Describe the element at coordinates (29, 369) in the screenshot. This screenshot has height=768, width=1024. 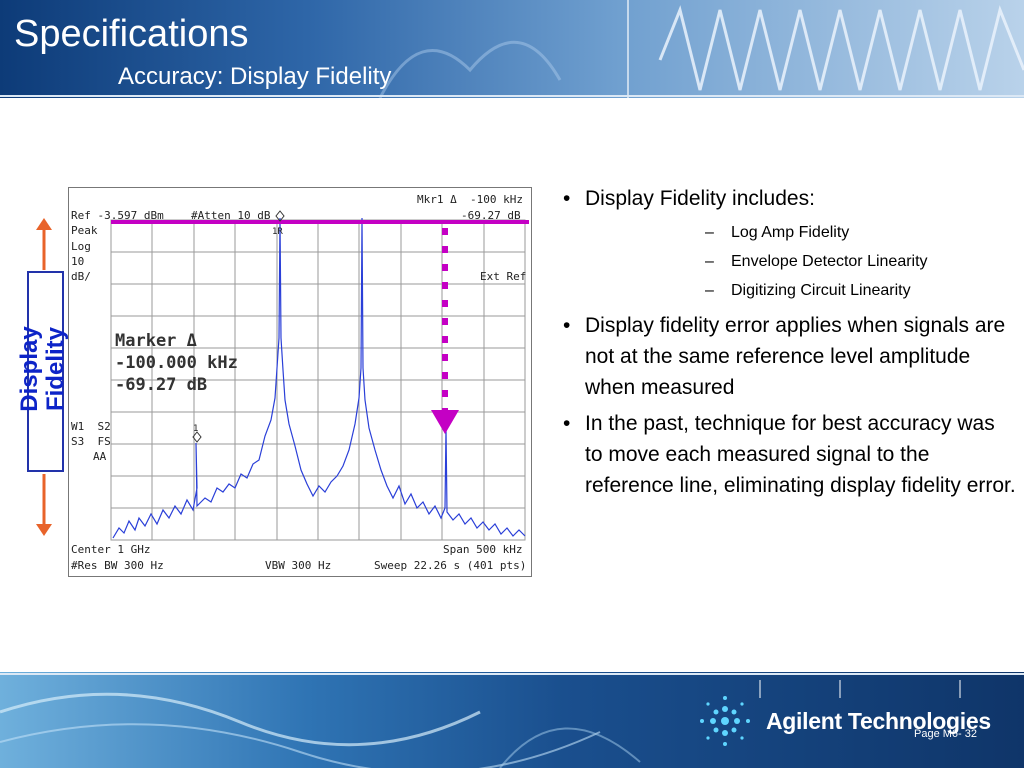
I see `display-fidelity-line1: Display` at that location.